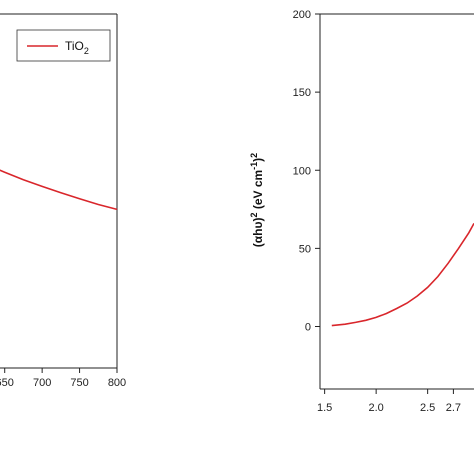 The height and width of the screenshot is (474, 474). I want to click on y-title-sup3: 2, so click(254, 155).